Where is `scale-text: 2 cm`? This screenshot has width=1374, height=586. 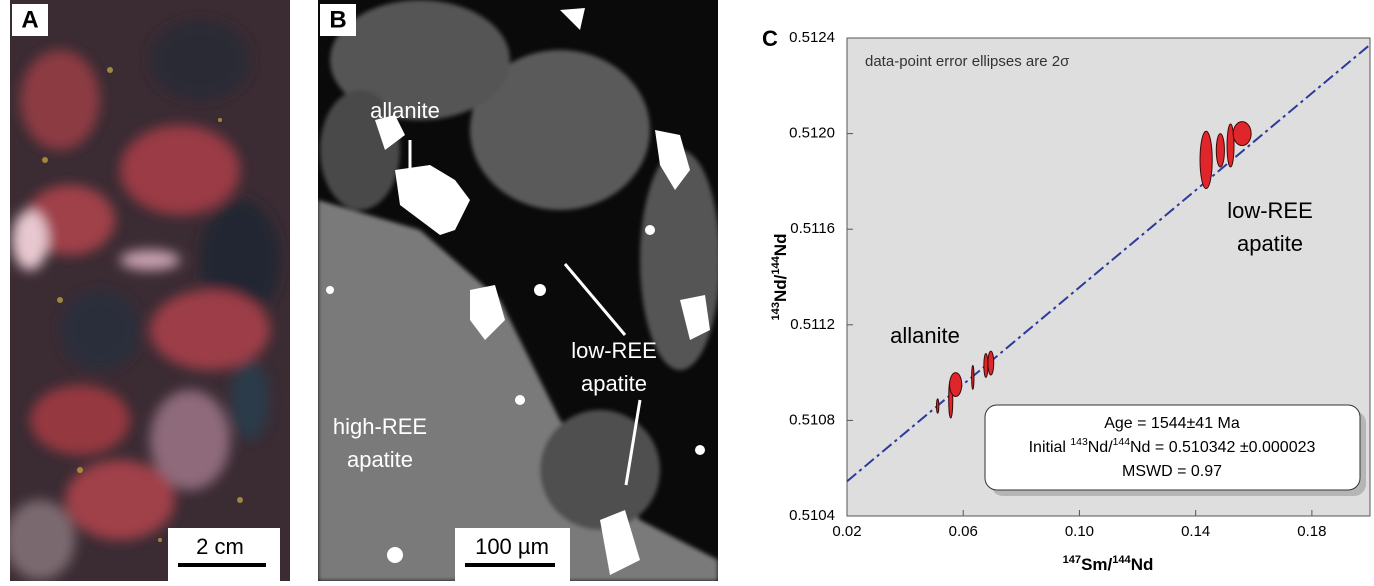
scale-text: 2 cm is located at coordinates (220, 546).